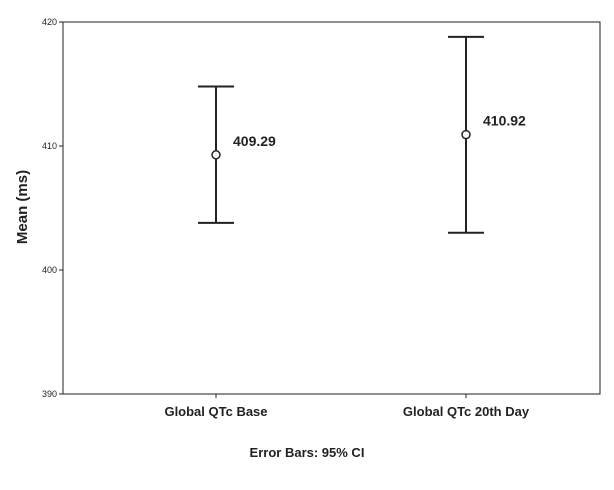  I want to click on y-tick-label-0: 390, so click(49, 394).